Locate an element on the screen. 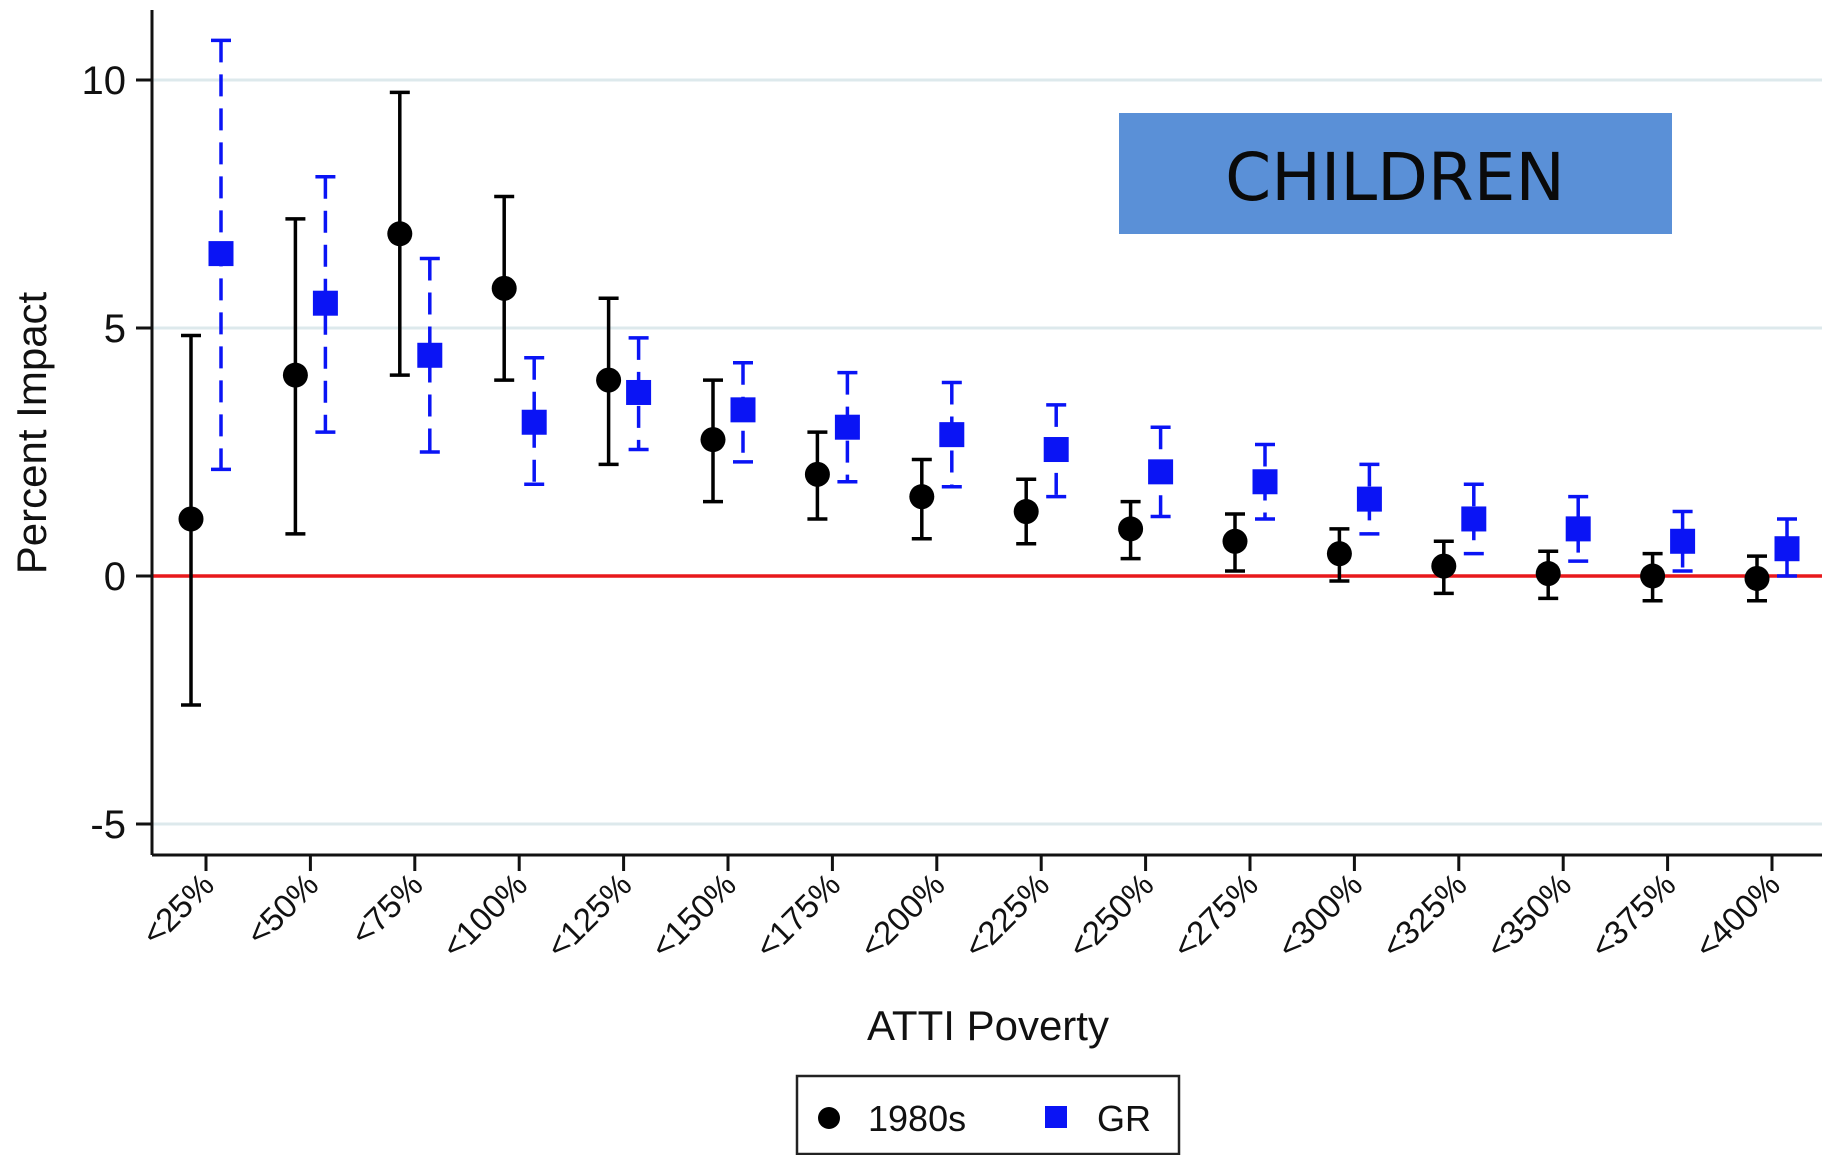 This screenshot has width=1831, height=1155. x-tick-label: <350% is located at coordinates (1528, 915).